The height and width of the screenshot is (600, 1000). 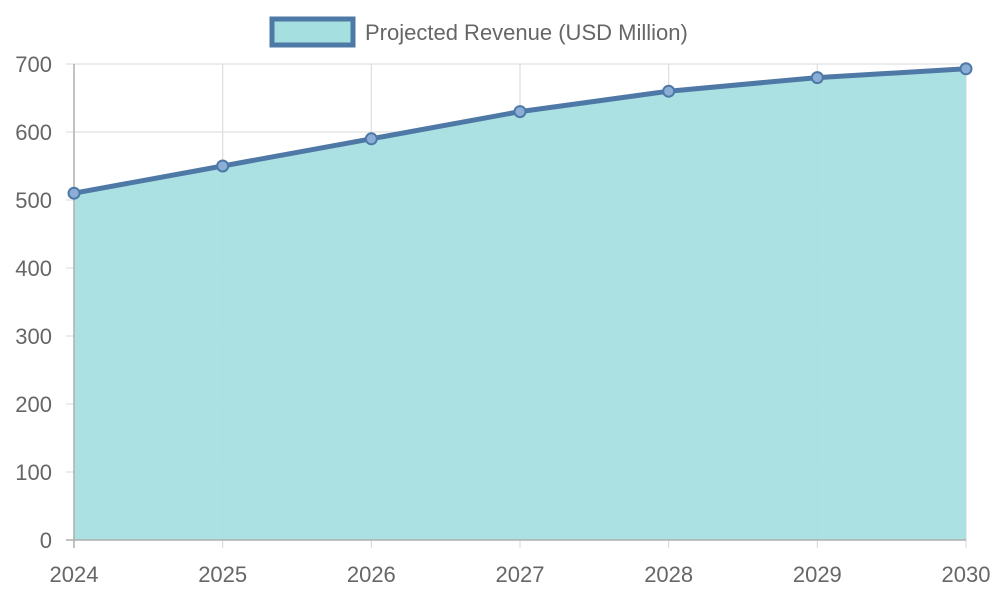 I want to click on y-tick-label: 700, so click(x=33, y=64).